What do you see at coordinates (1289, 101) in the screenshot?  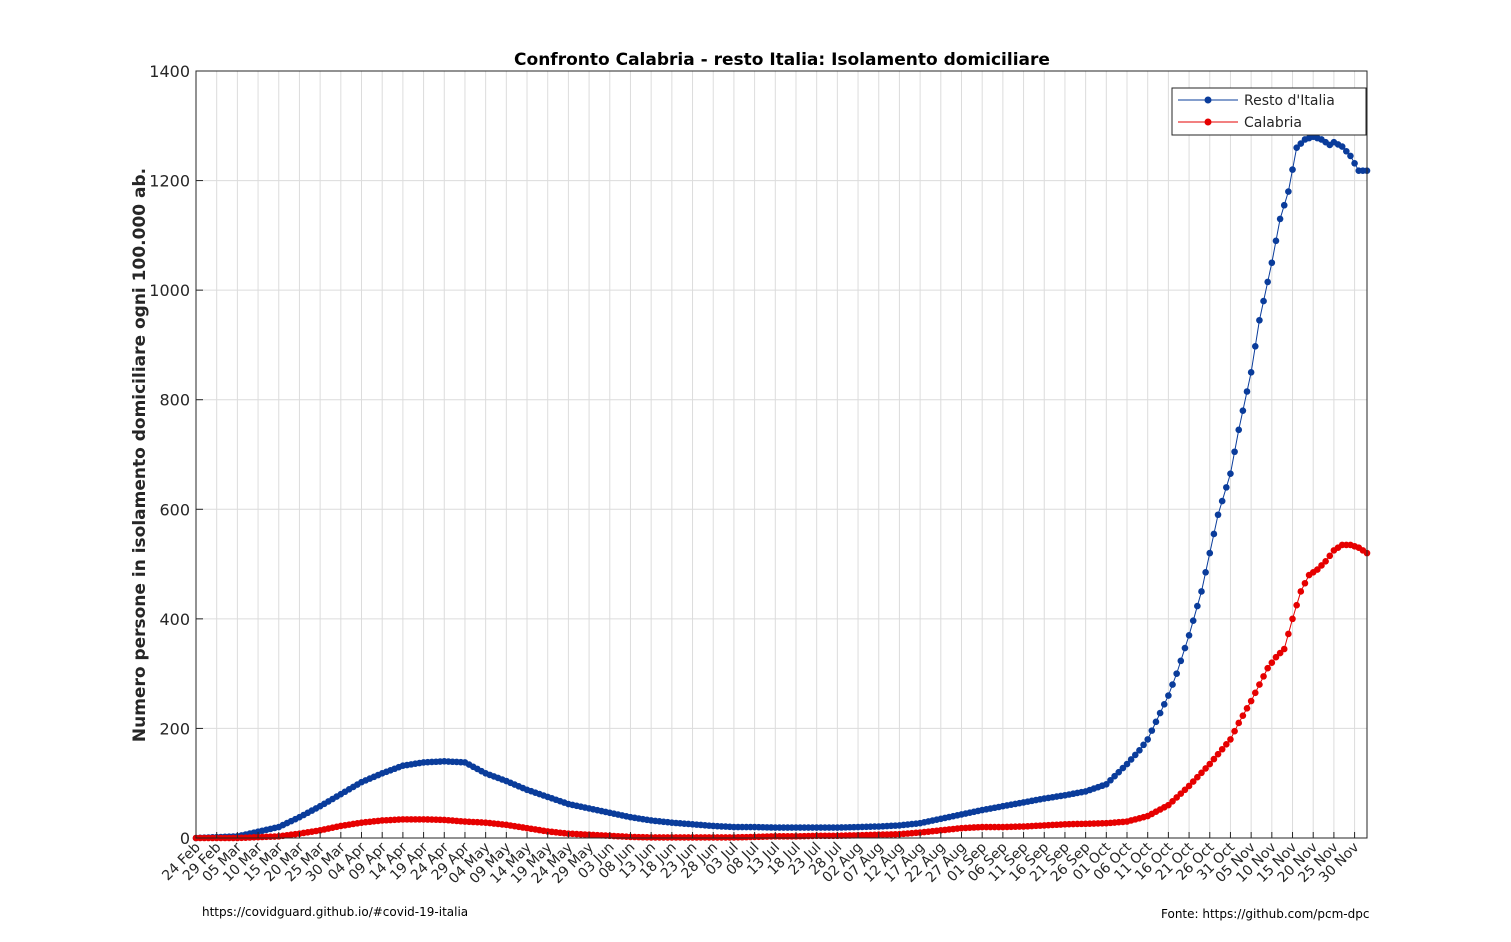 I see `legend-label-resto-italia: Resto d'Italia` at bounding box center [1289, 101].